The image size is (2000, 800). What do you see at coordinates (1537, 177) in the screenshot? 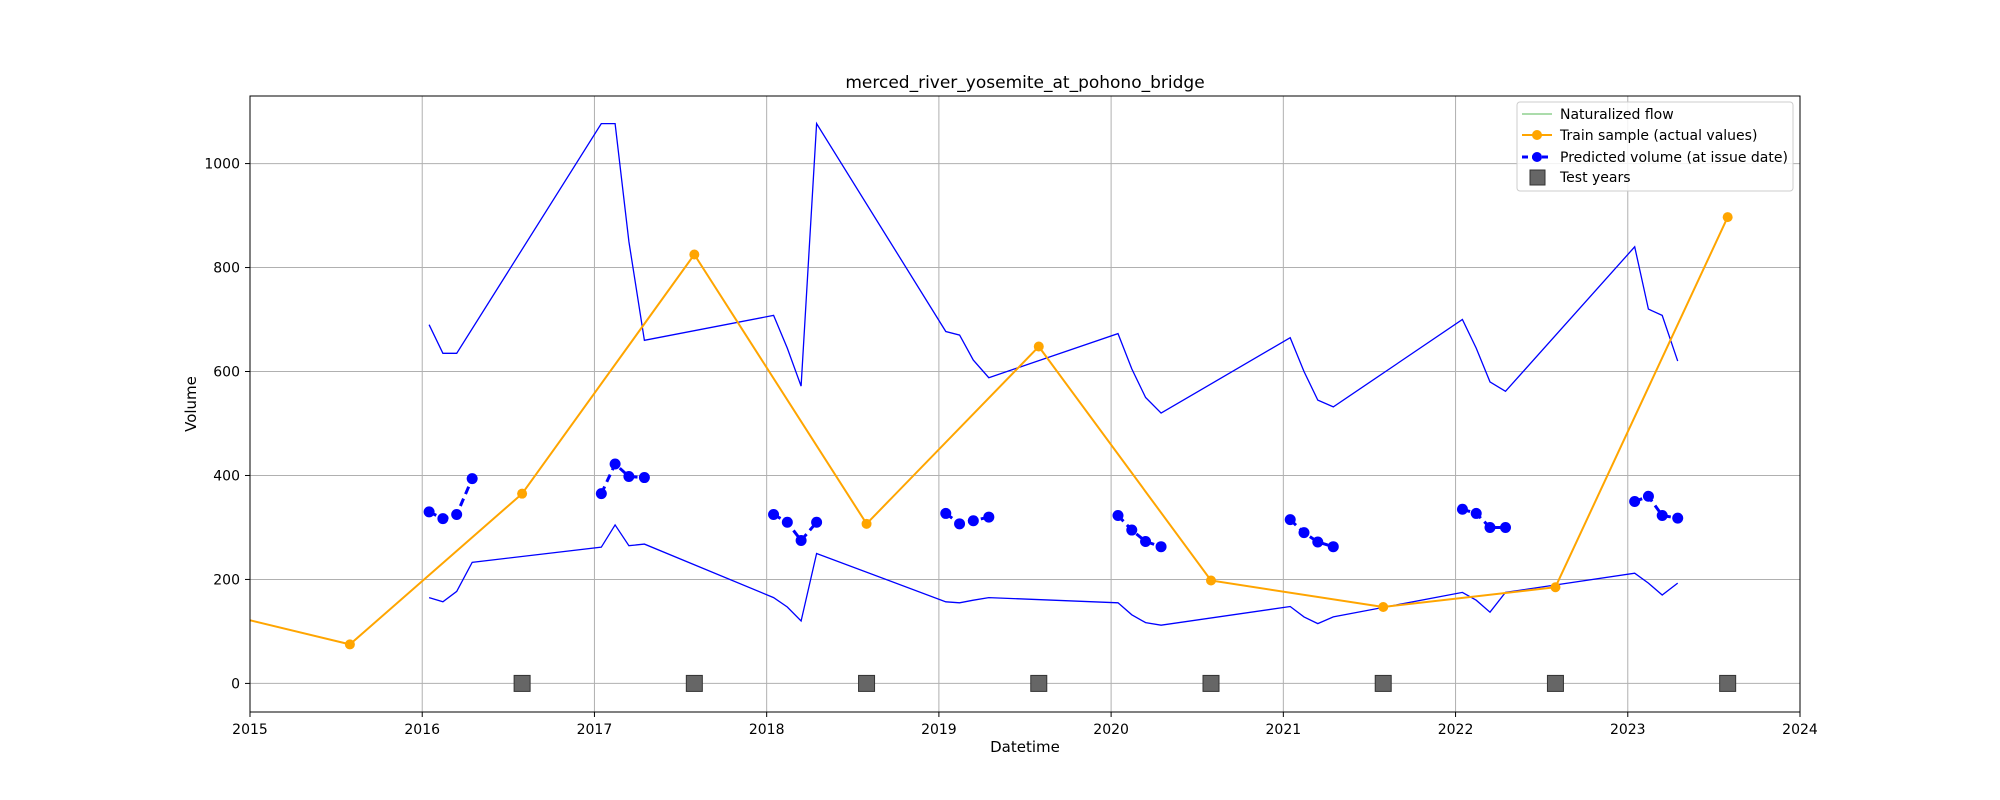
I see `legend-marker-test-years` at bounding box center [1537, 177].